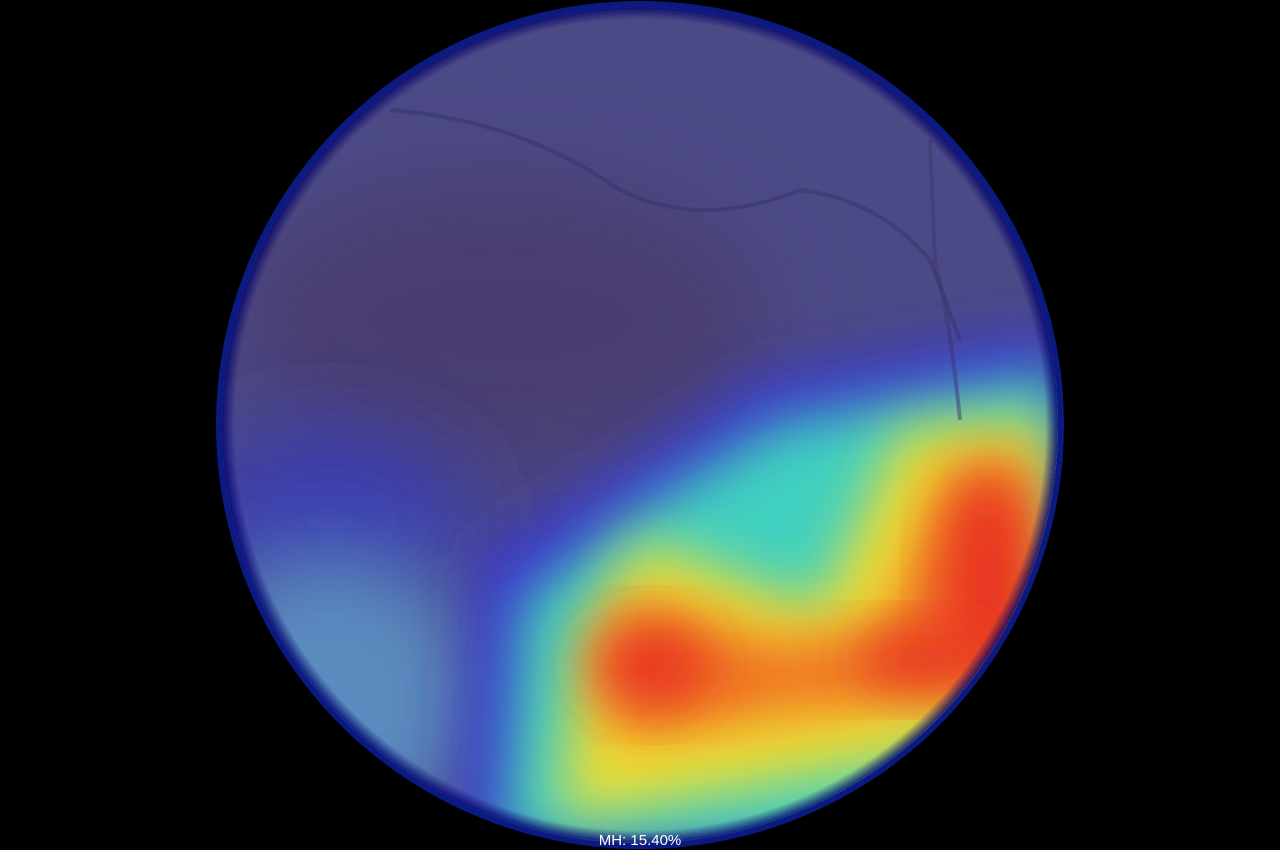  Describe the element at coordinates (640, 840) in the screenshot. I see `measurement-label: MH: 15.40%` at that location.